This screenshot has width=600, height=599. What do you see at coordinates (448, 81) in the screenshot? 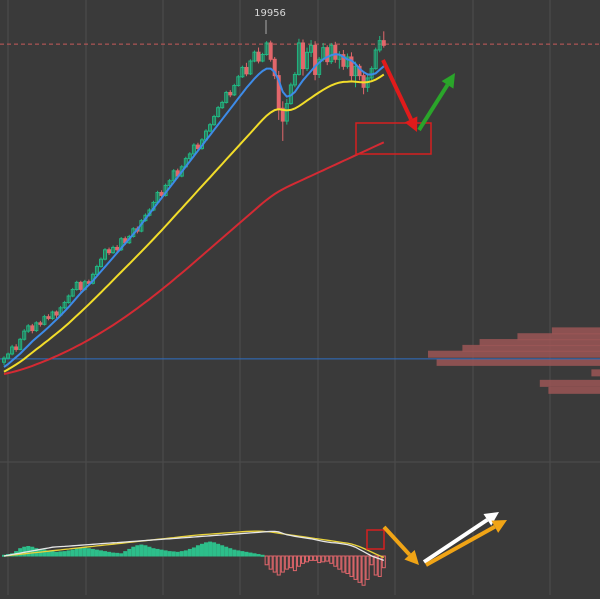
I see `up-arrow-green-head` at bounding box center [448, 81].